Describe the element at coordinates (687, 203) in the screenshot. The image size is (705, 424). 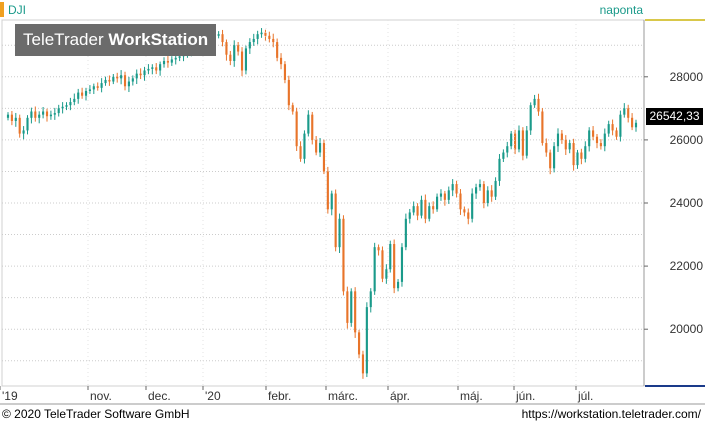
I see `y-tick-label: 24000` at that location.